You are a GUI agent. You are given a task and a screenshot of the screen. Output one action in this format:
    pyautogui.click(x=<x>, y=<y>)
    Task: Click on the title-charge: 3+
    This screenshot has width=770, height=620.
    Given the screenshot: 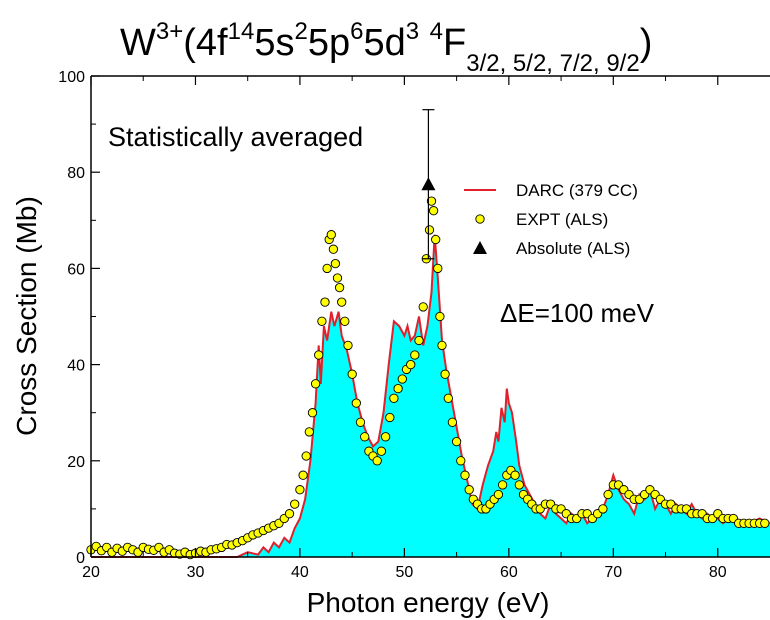 What is the action you would take?
    pyautogui.click(x=169, y=31)
    